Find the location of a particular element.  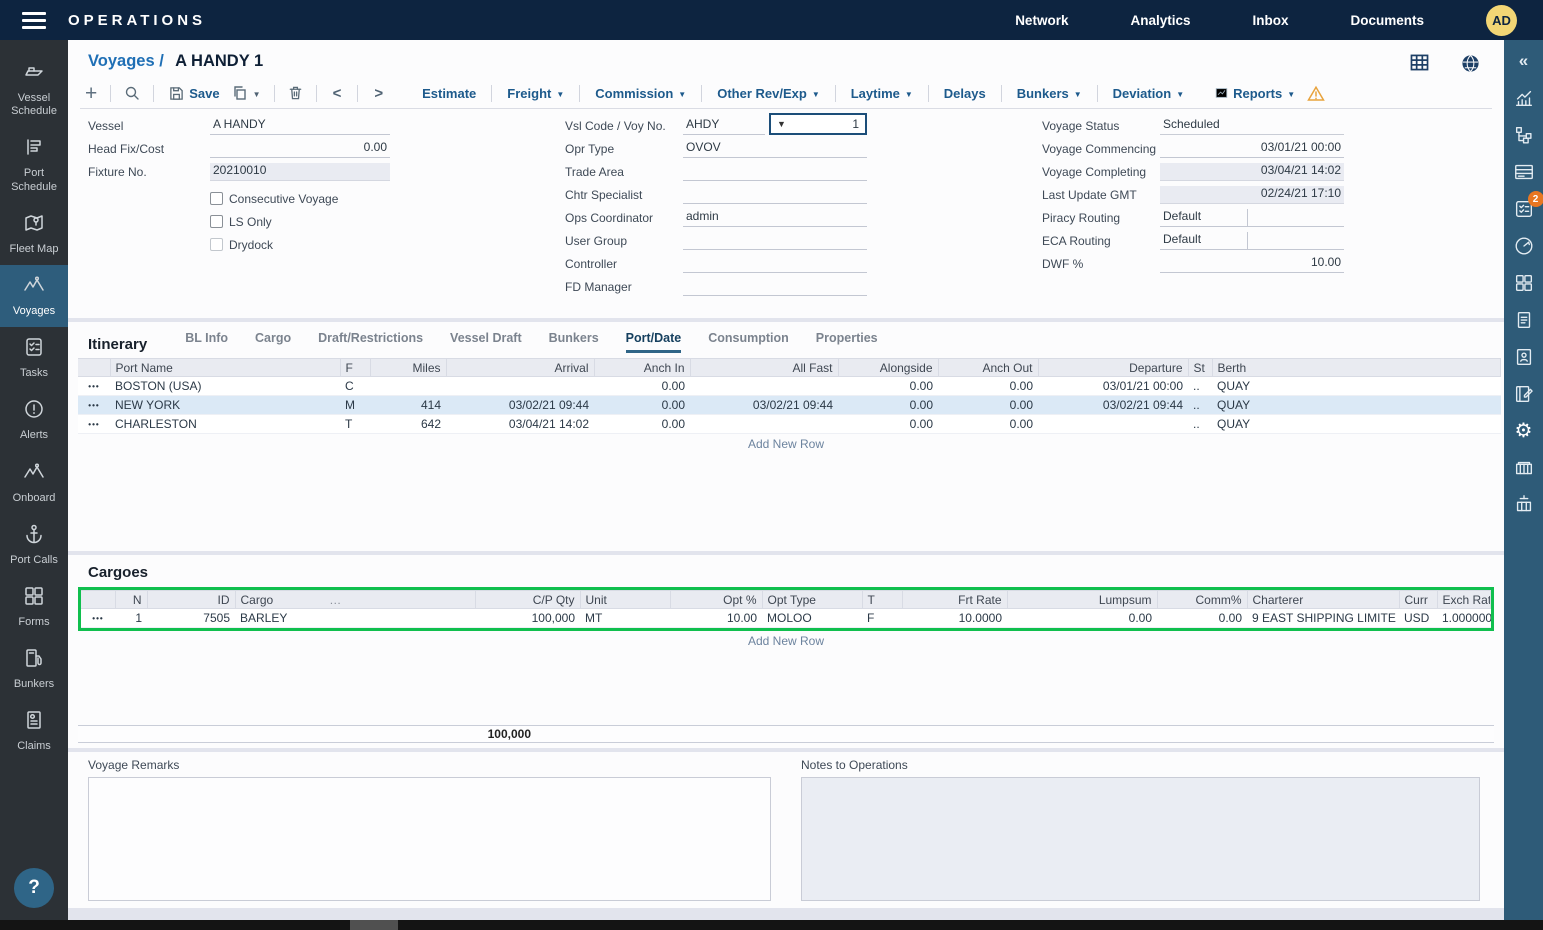

cargoes-add-new-row-link: Add New Row is located at coordinates (786, 641).